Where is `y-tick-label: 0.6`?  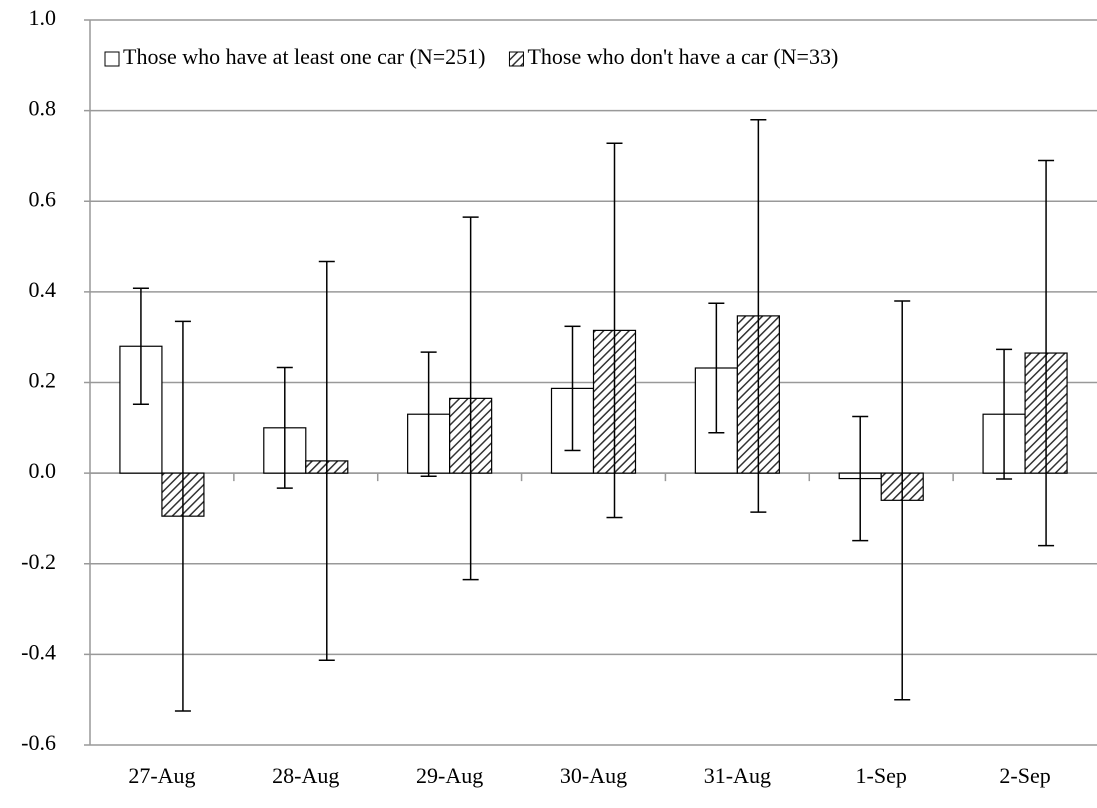
y-tick-label: 0.6 is located at coordinates (43, 198).